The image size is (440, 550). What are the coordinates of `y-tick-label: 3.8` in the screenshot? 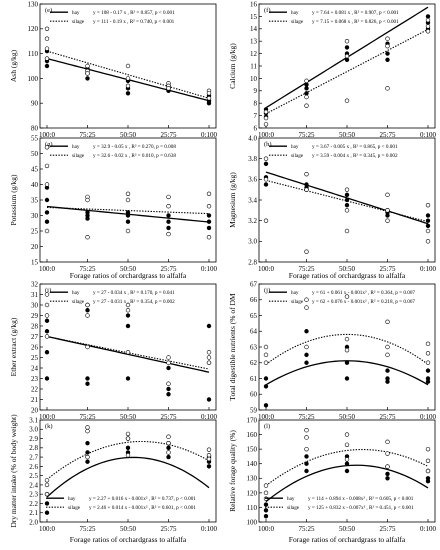 It's located at (252, 159).